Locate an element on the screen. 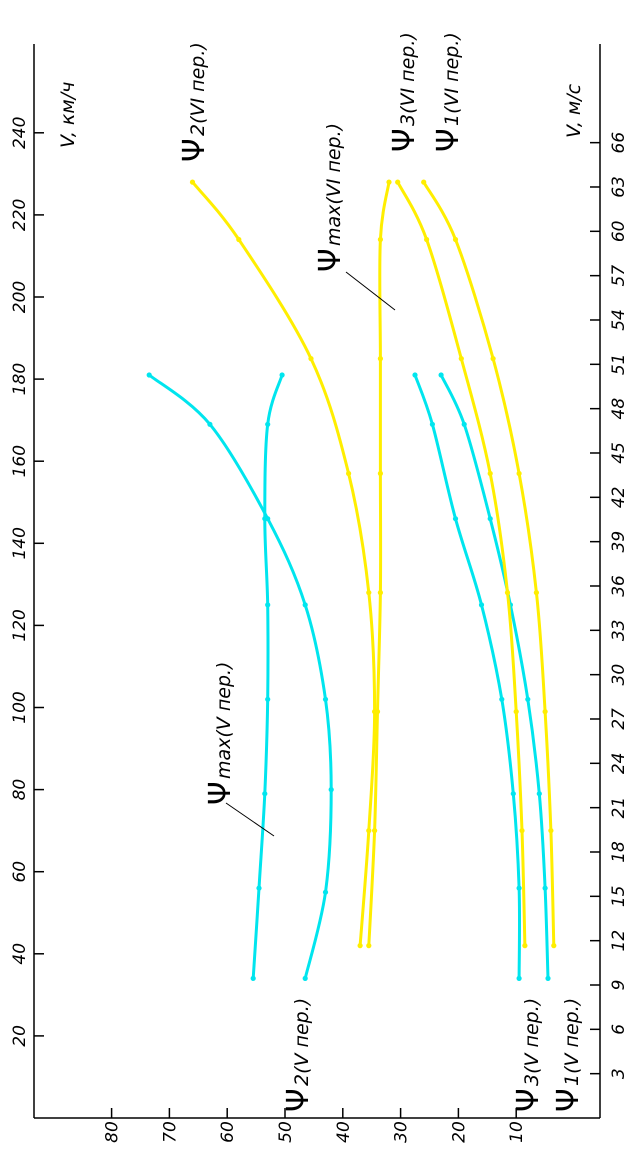  label-psi1-V: Ψ 1(V пер.) is located at coordinates (568, 1055).